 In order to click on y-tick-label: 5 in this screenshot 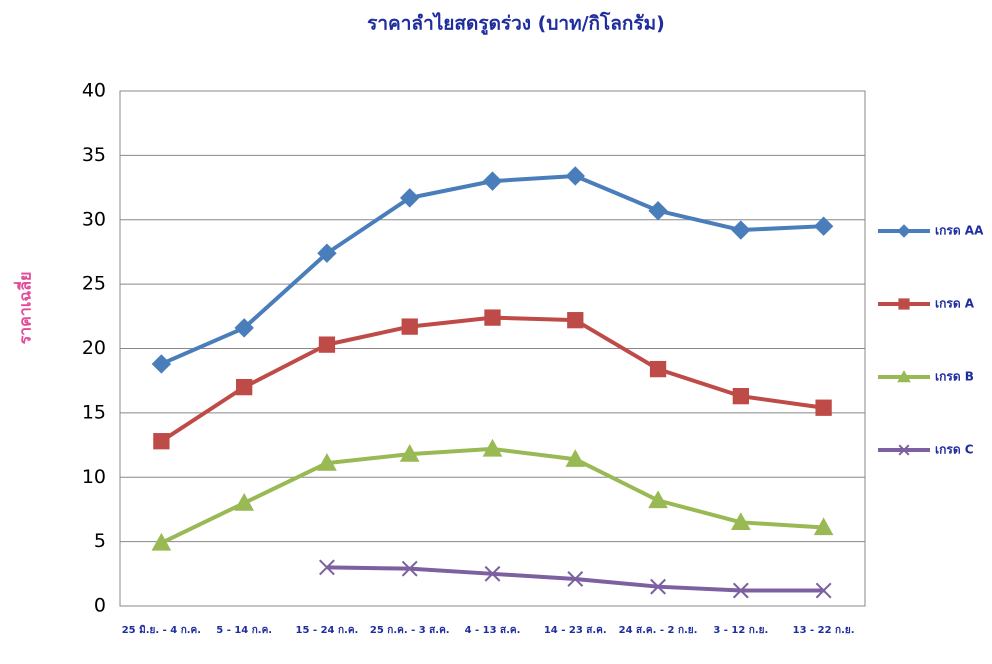, I will do `click(100, 541)`.